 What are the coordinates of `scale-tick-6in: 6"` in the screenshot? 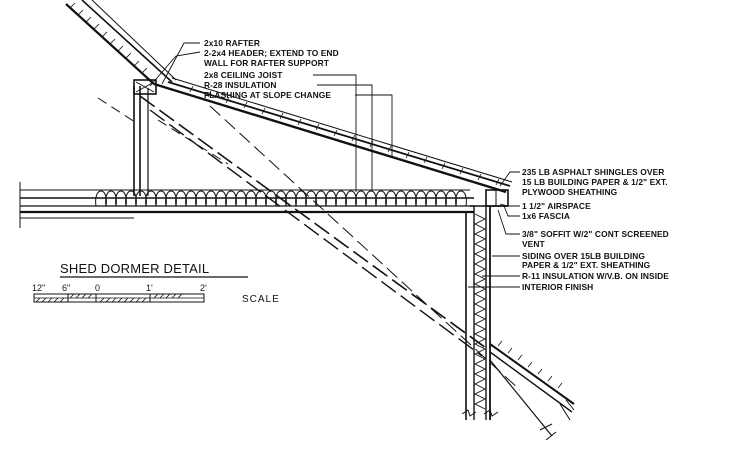 It's located at (66, 288).